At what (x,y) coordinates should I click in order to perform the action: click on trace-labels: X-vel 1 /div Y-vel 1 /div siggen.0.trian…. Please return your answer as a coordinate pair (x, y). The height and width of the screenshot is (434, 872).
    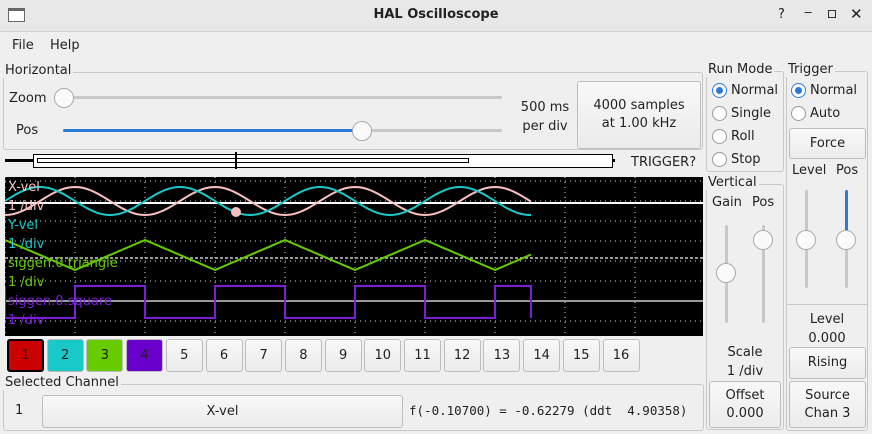
    Looking at the image, I should click on (63, 254).